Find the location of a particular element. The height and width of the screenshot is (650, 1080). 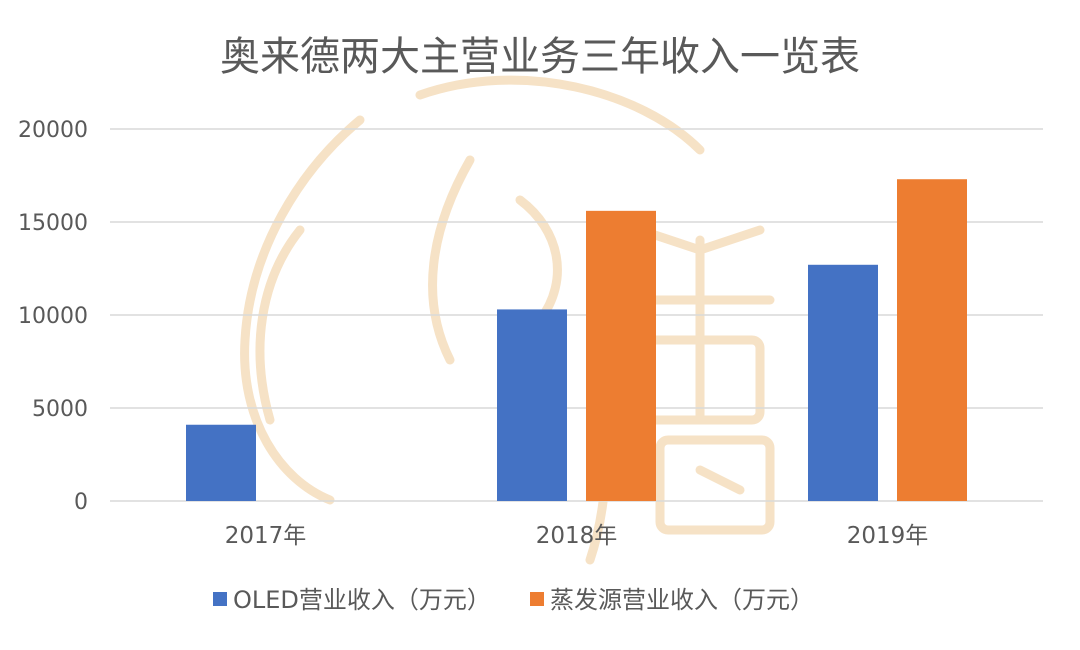

y-tick-label: 15000 is located at coordinates (53, 223).